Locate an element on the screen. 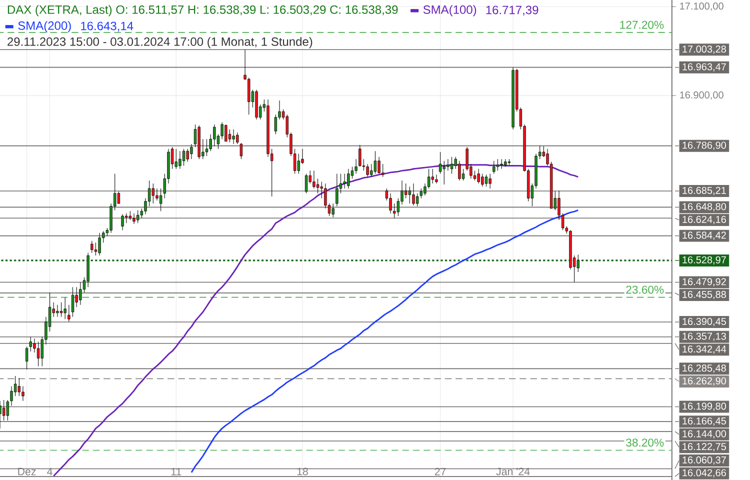  annotation: 16.643,14 is located at coordinates (107, 27).